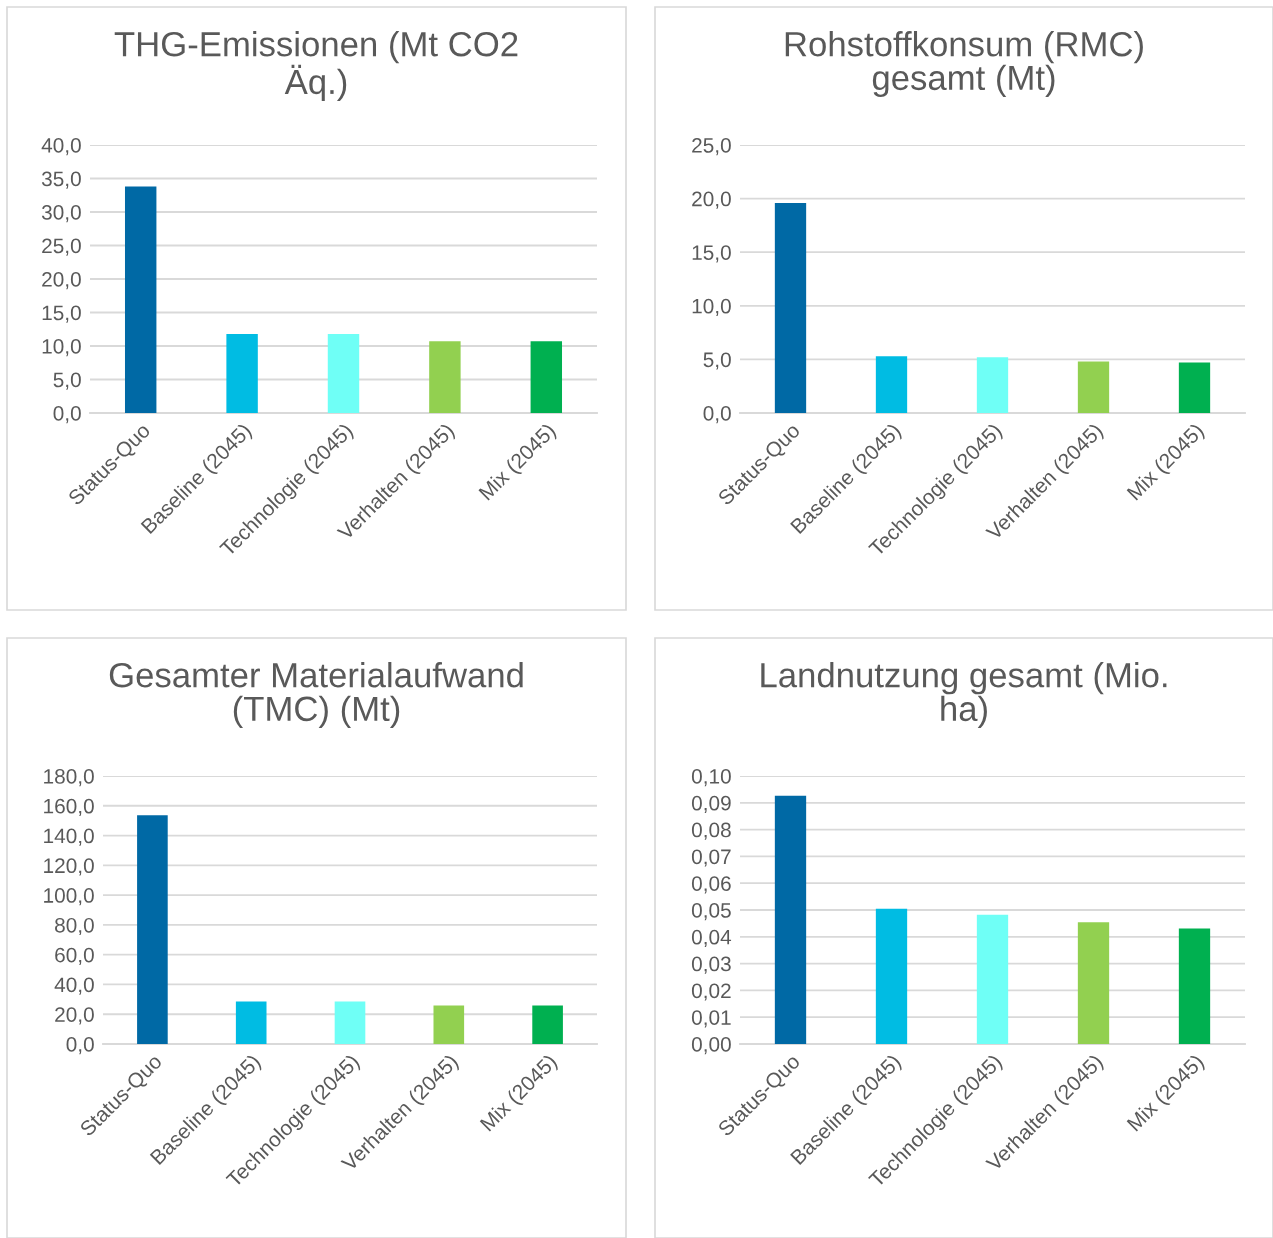 This screenshot has height=1238, width=1273. Describe the element at coordinates (711, 831) in the screenshot. I see `y-tick-label: 0,08` at that location.